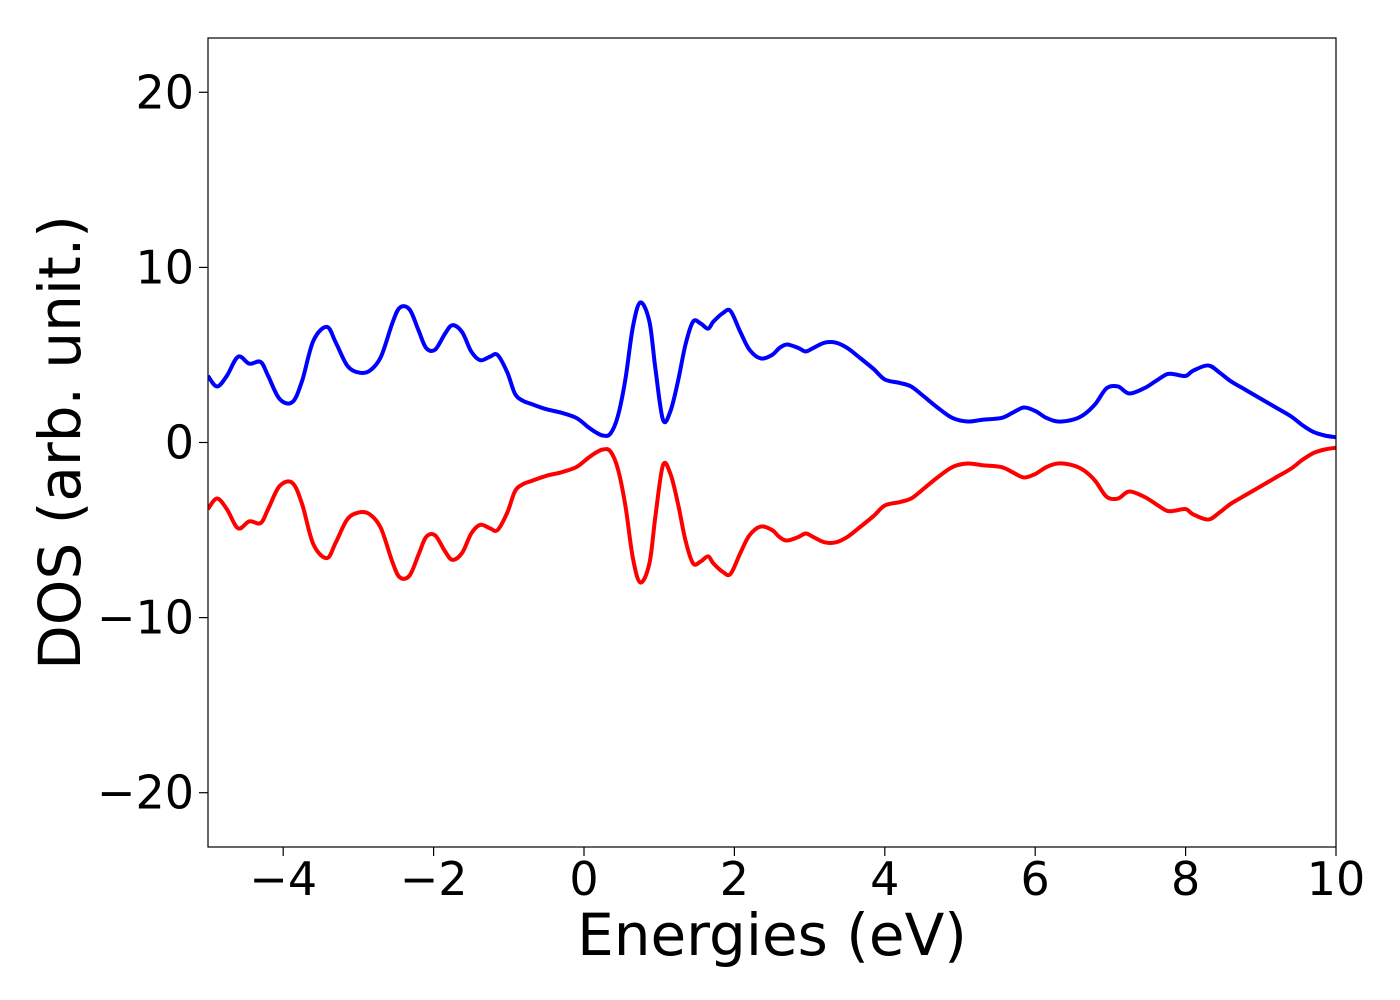 This screenshot has width=1400, height=1000. What do you see at coordinates (884, 879) in the screenshot?
I see `x-tick-label: 4` at bounding box center [884, 879].